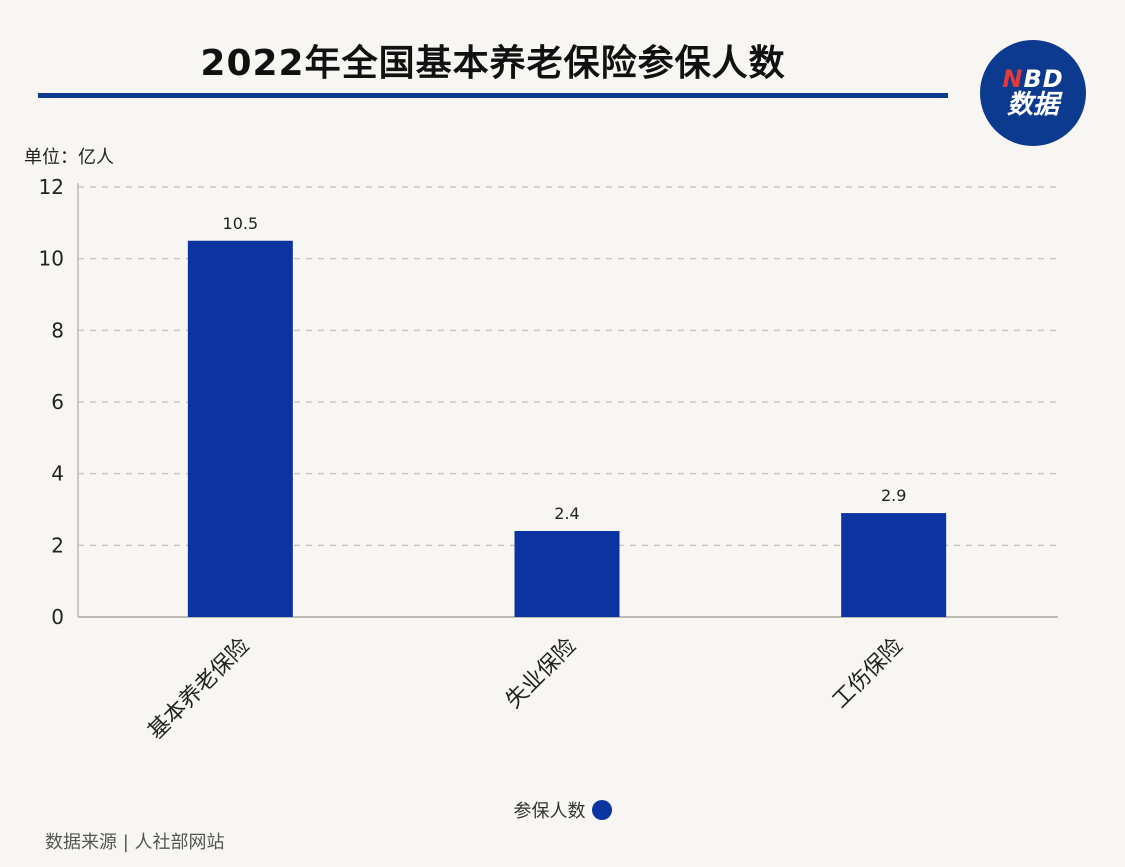 The image size is (1125, 867). I want to click on data-source: 数据来源 | 人社部网站, so click(135, 842).